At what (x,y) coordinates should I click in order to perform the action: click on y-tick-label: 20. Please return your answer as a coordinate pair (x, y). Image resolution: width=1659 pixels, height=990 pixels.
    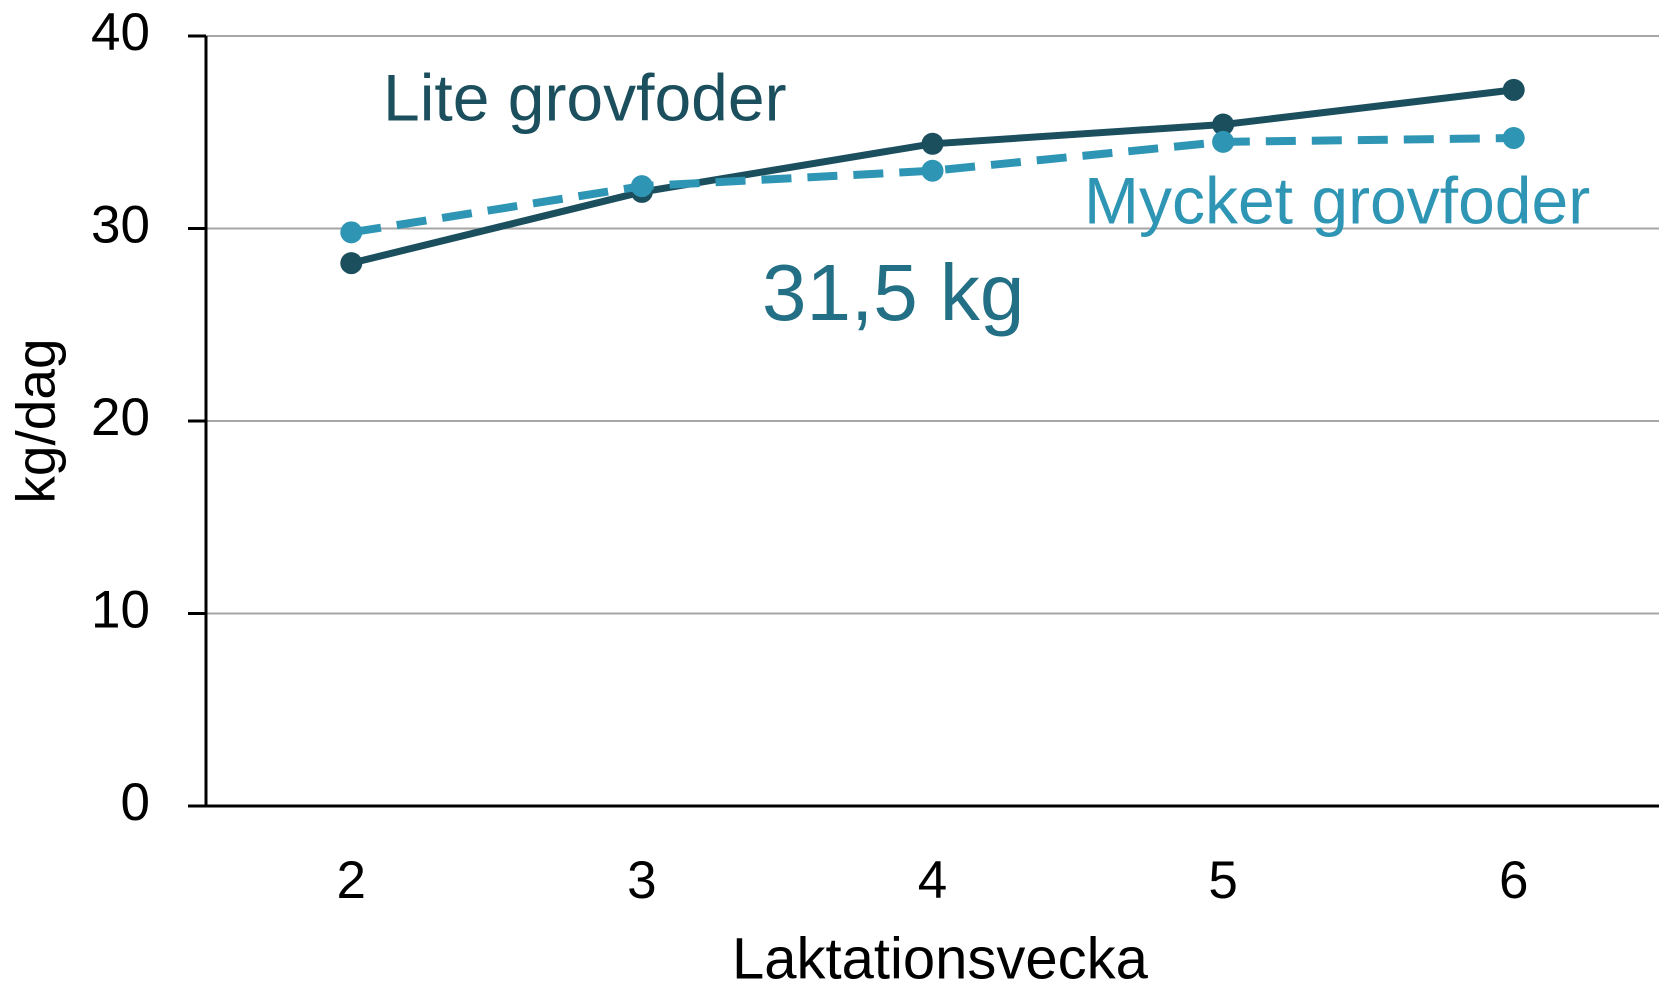
    Looking at the image, I should click on (120, 417).